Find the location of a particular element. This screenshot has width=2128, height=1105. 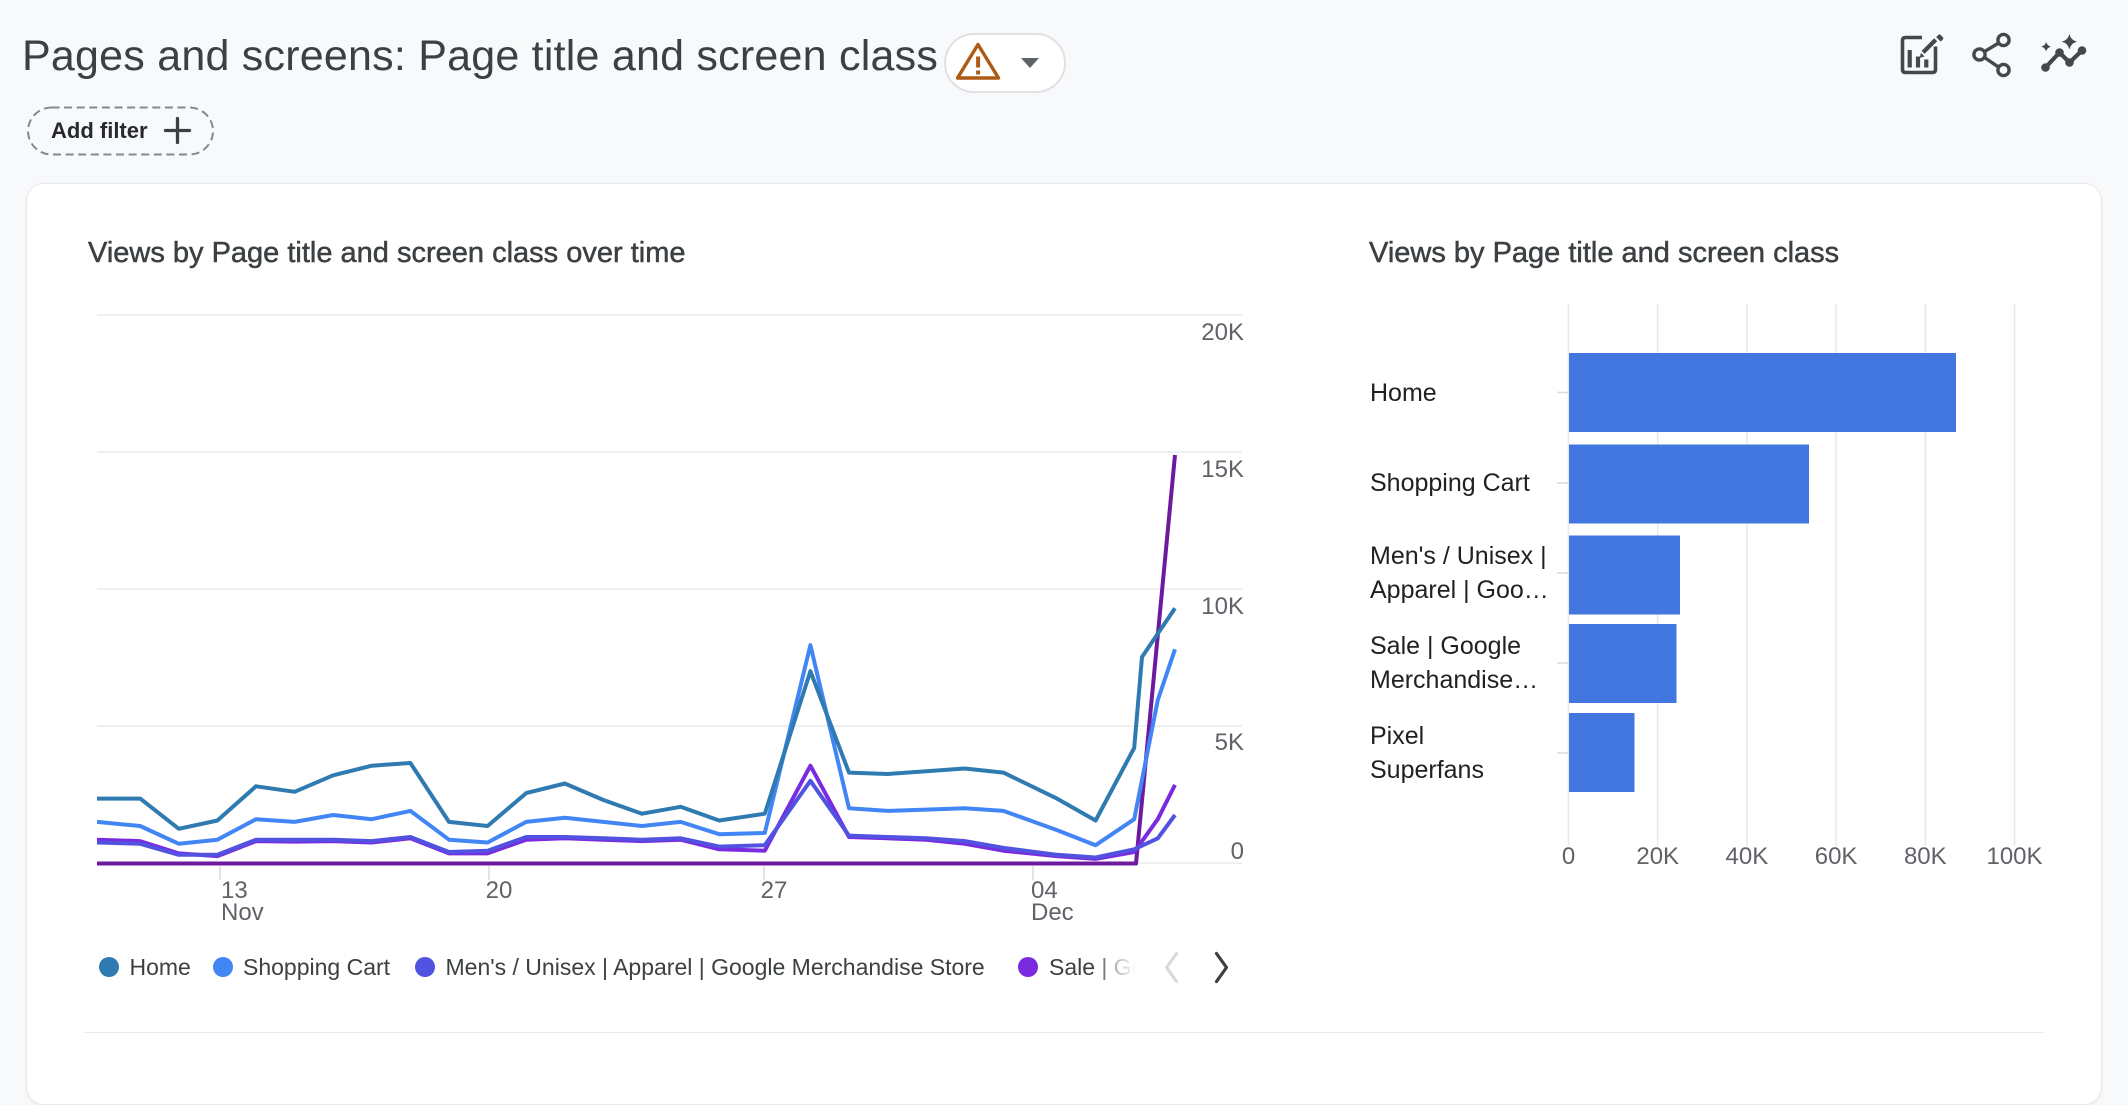

svg-text: 80K is located at coordinates (1925, 856).